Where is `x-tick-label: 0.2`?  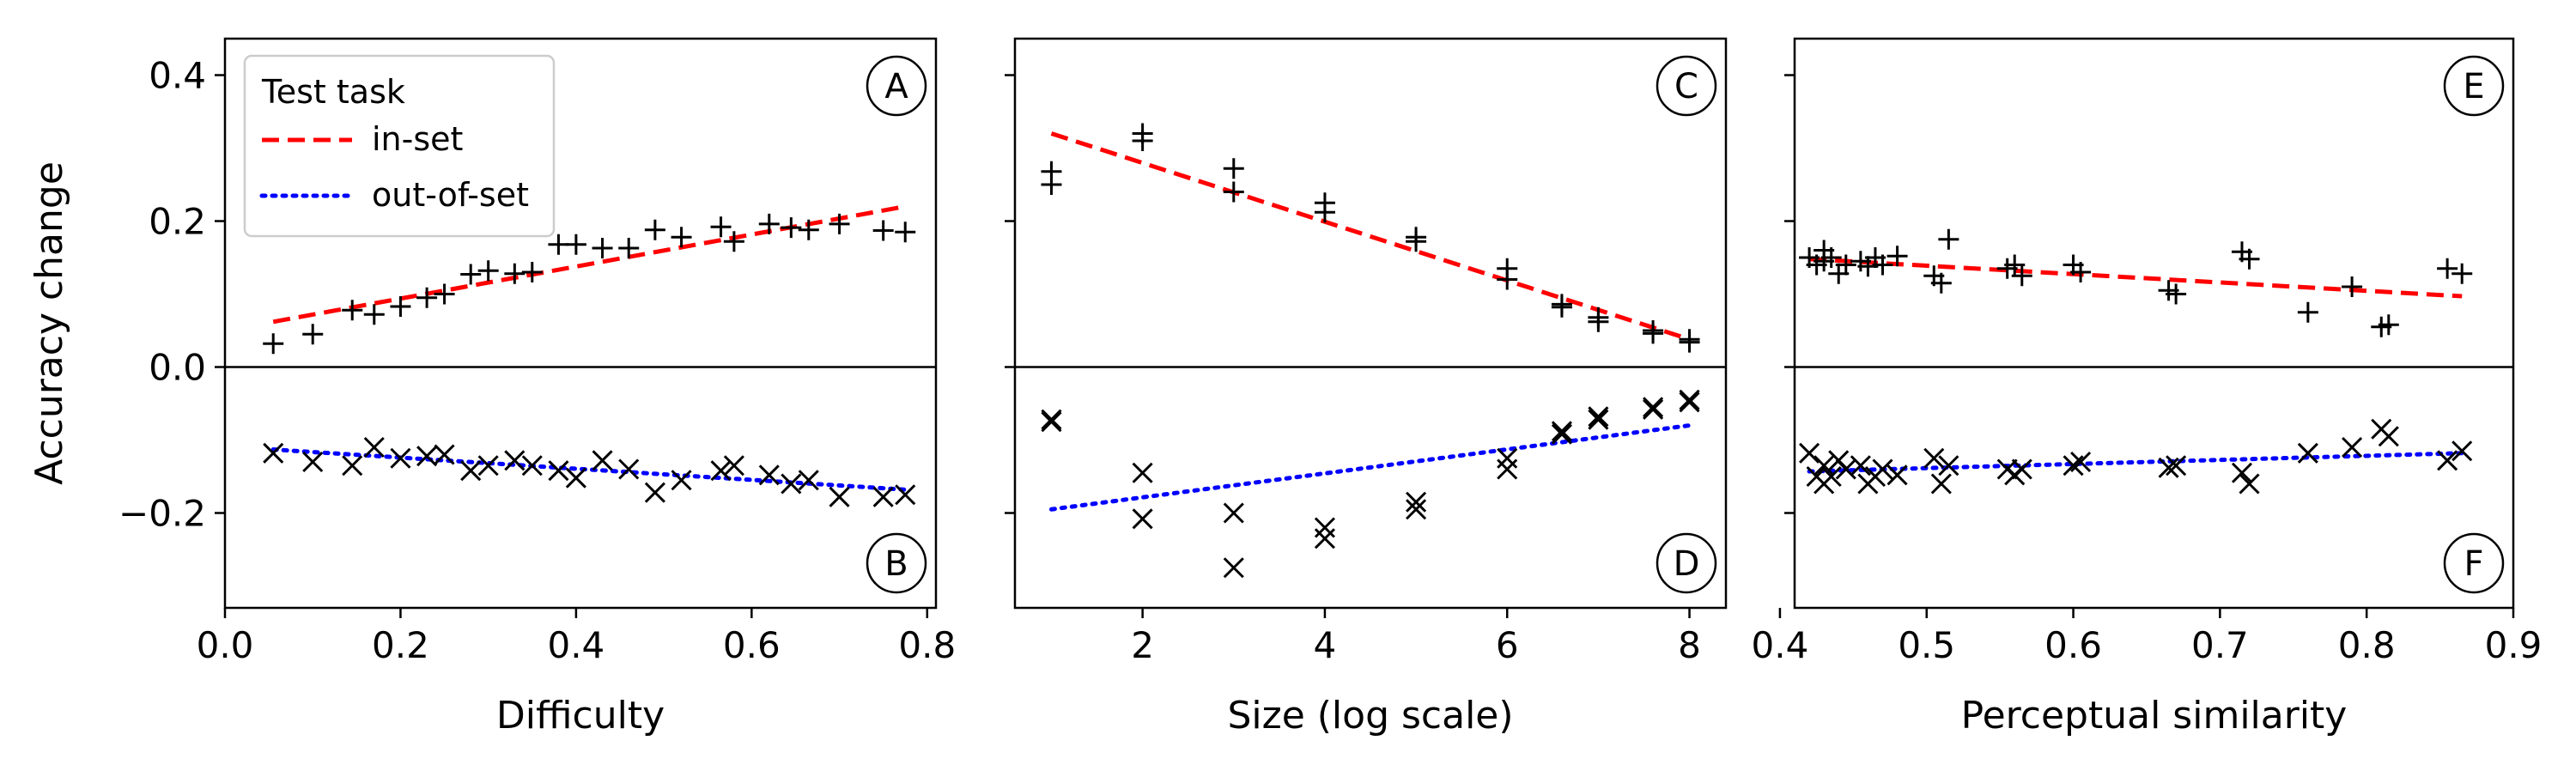 x-tick-label: 0.2 is located at coordinates (400, 645).